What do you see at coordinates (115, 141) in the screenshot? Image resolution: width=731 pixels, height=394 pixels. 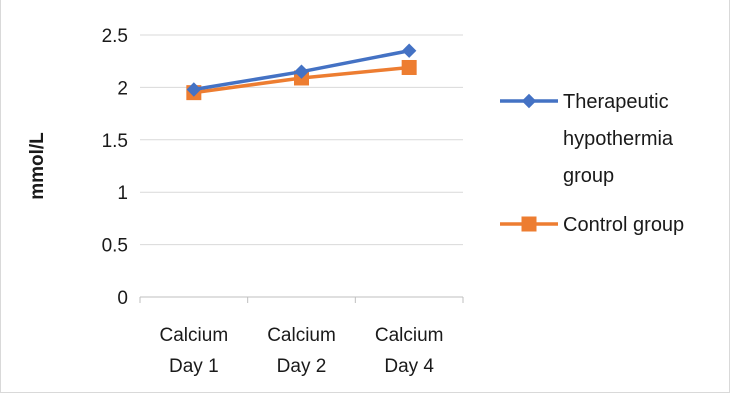 I see `y-tick-label: 1.5` at bounding box center [115, 141].